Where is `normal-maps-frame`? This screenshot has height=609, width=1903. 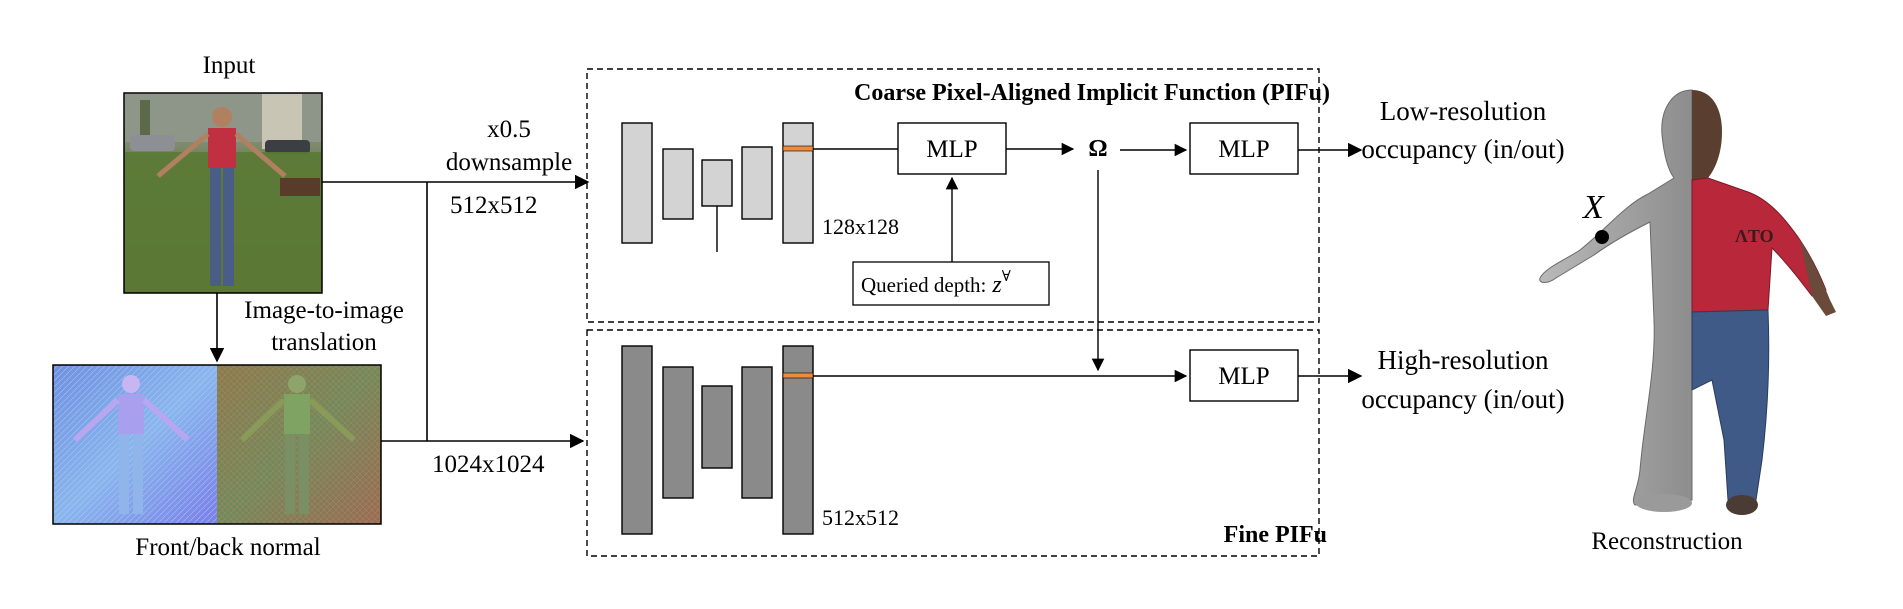 normal-maps-frame is located at coordinates (217, 444).